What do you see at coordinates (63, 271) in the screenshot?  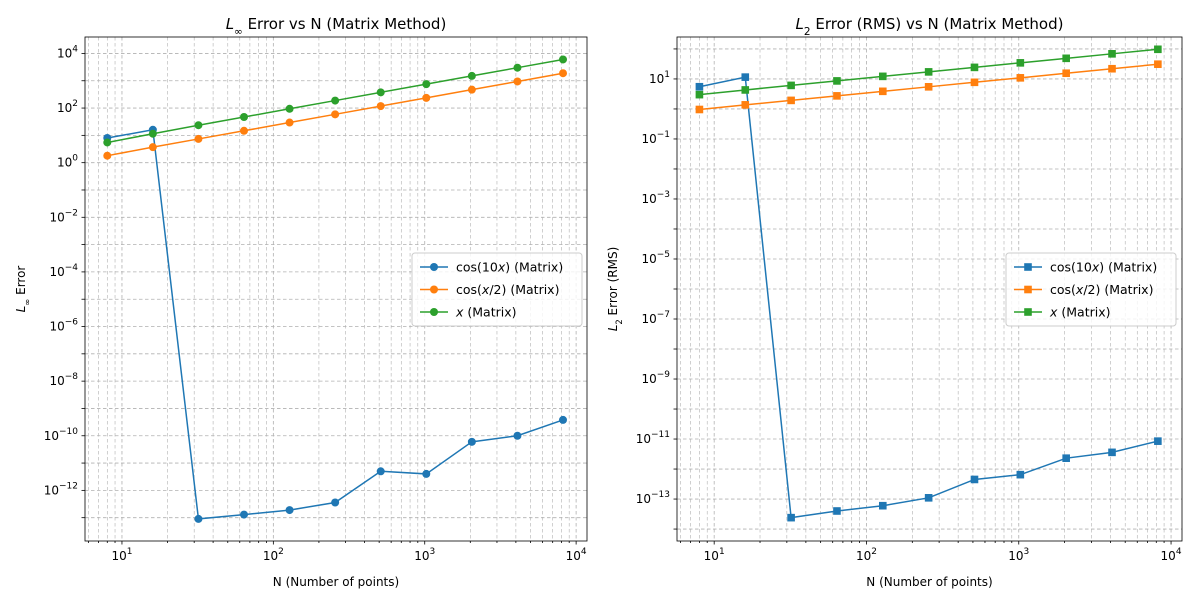 I see `y-tick-label: 10⁻⁴` at bounding box center [63, 271].